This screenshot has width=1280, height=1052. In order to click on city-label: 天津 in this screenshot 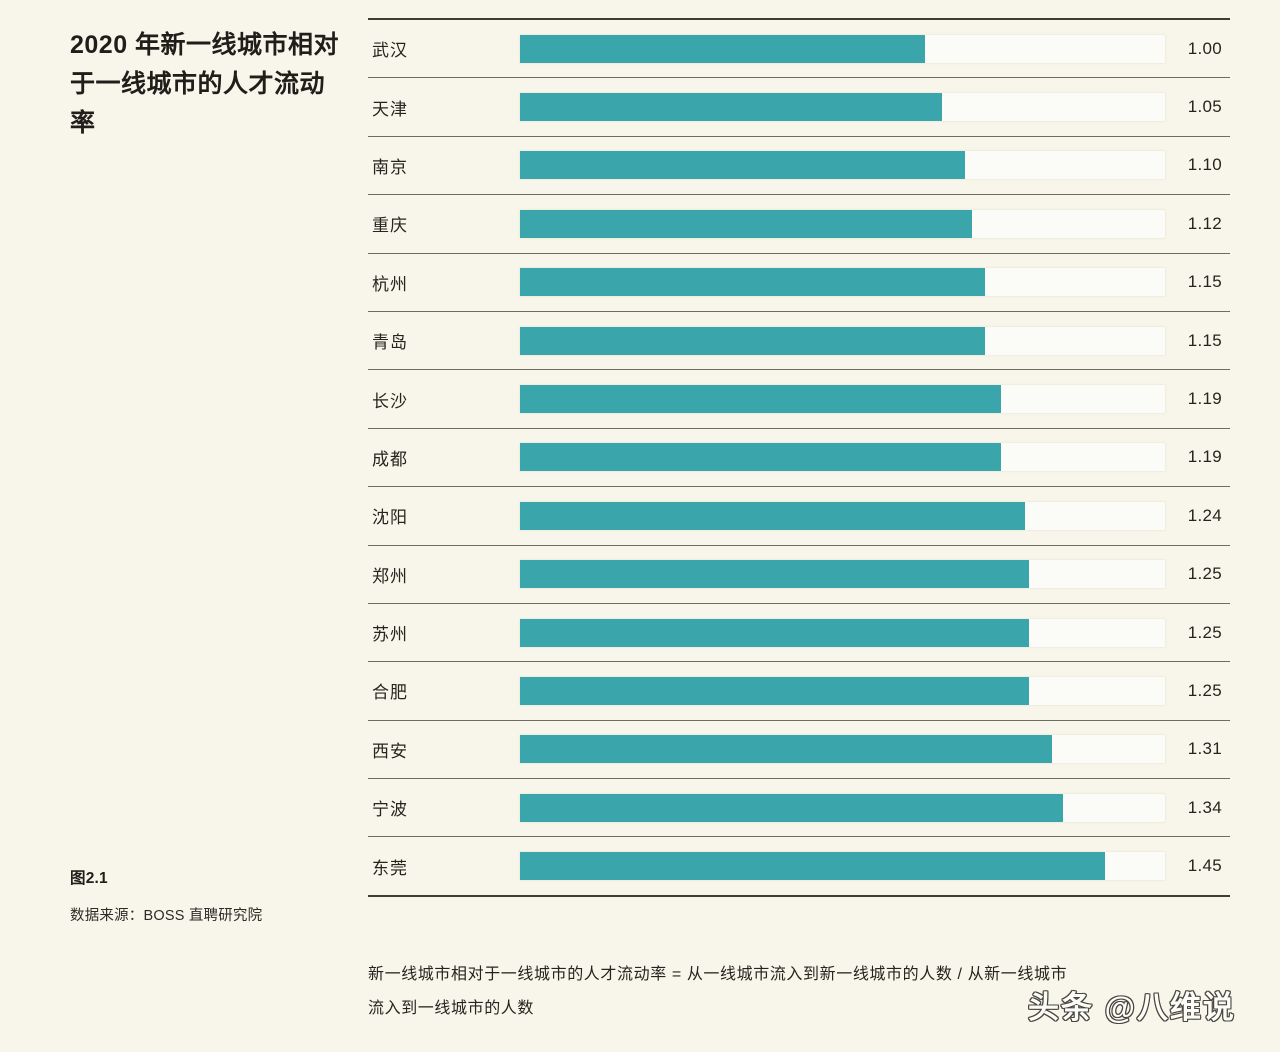, I will do `click(390, 109)`.